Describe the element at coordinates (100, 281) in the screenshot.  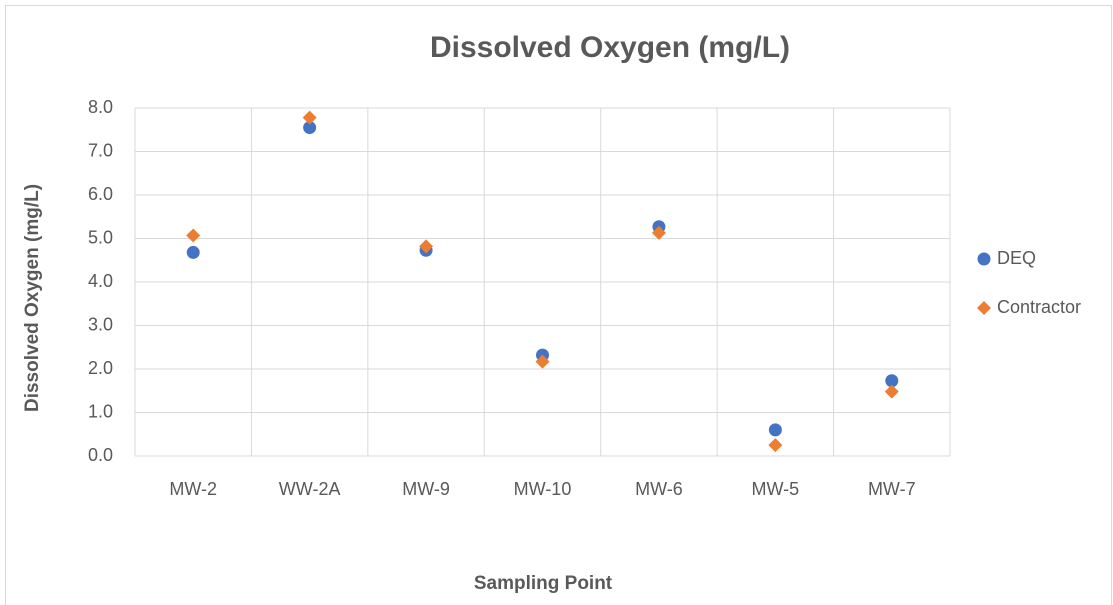
I see `y-tick-label: 4.0` at that location.